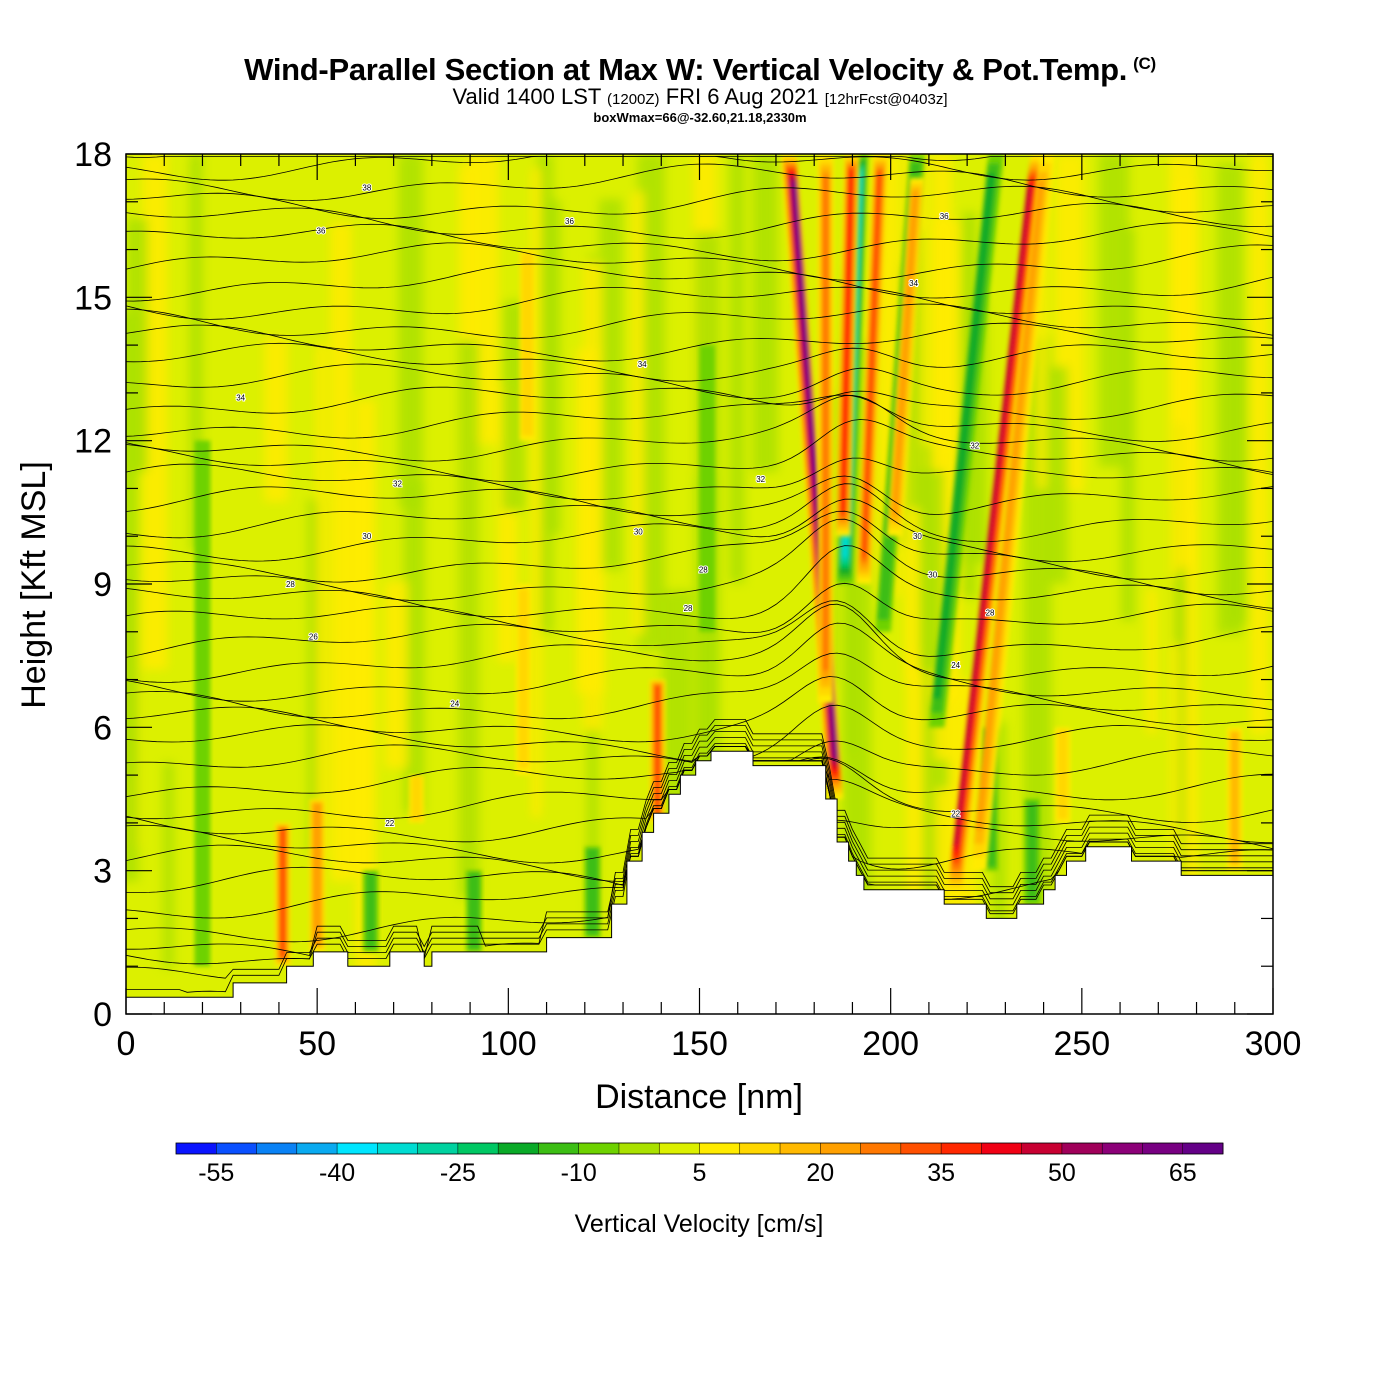  I want to click on colorbar-tick-label: 35, so click(941, 1173).